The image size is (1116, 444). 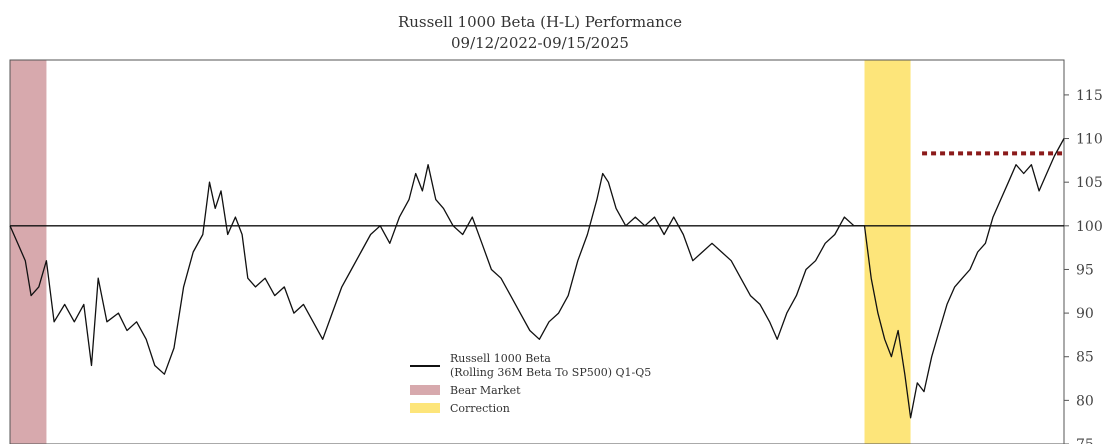 What do you see at coordinates (1089, 140) in the screenshot?
I see `y-tick-label: 110` at bounding box center [1089, 140].